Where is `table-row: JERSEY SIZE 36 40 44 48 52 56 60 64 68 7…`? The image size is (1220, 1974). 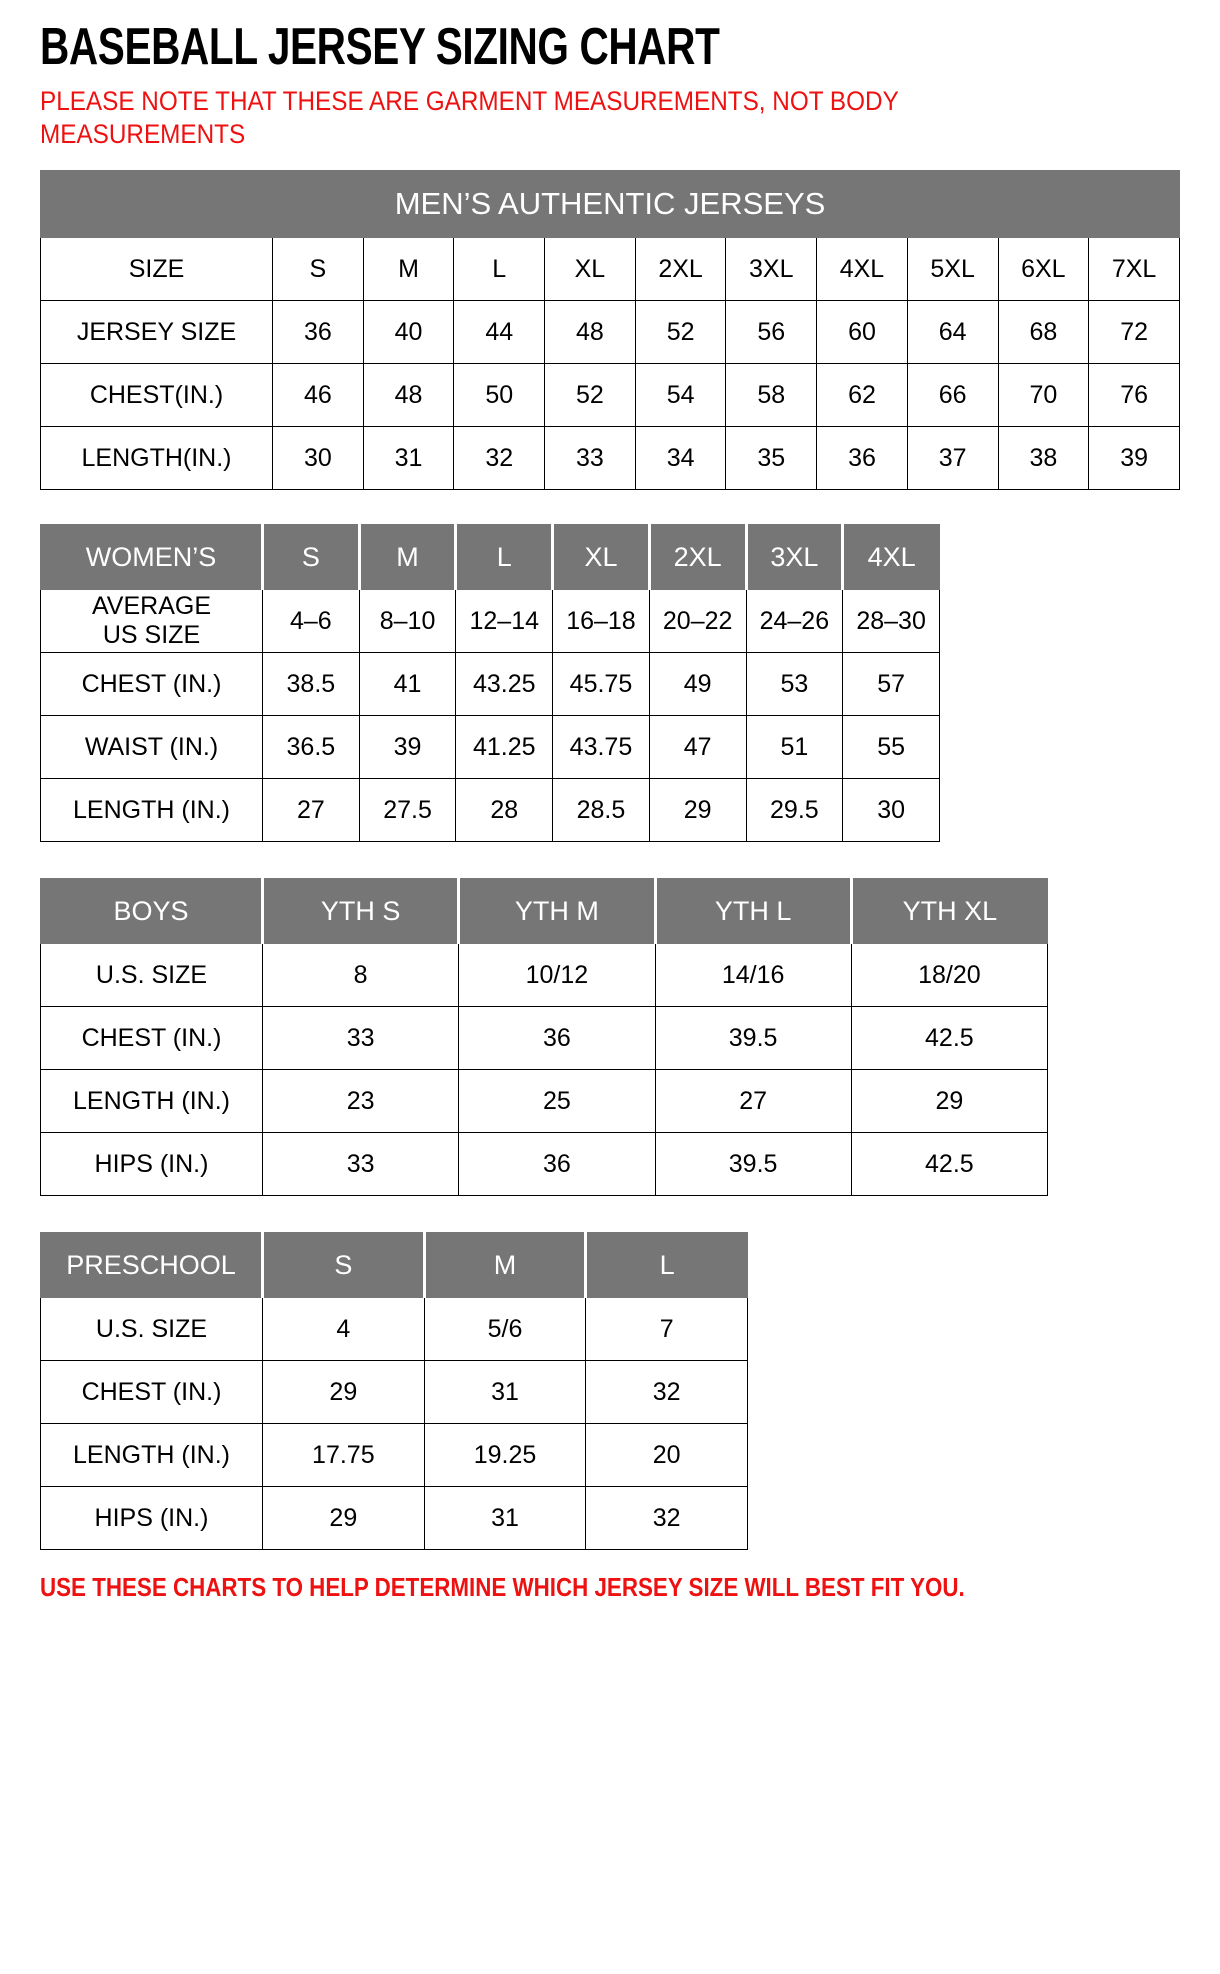
table-row: JERSEY SIZE 36 40 44 48 52 56 60 64 68 7… is located at coordinates (610, 332).